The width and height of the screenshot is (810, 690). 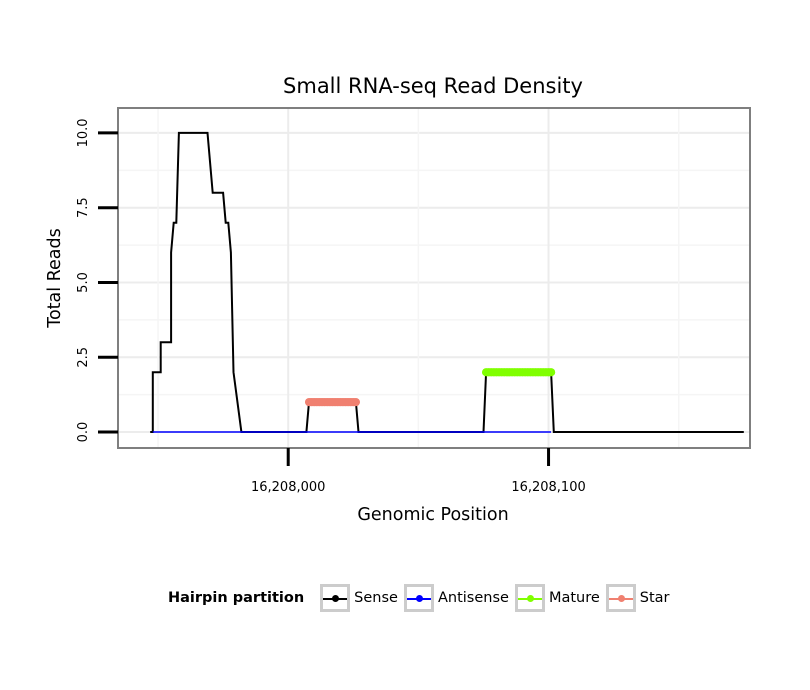 I want to click on x-tick-label-1: 16,208,100, so click(x=548, y=487).